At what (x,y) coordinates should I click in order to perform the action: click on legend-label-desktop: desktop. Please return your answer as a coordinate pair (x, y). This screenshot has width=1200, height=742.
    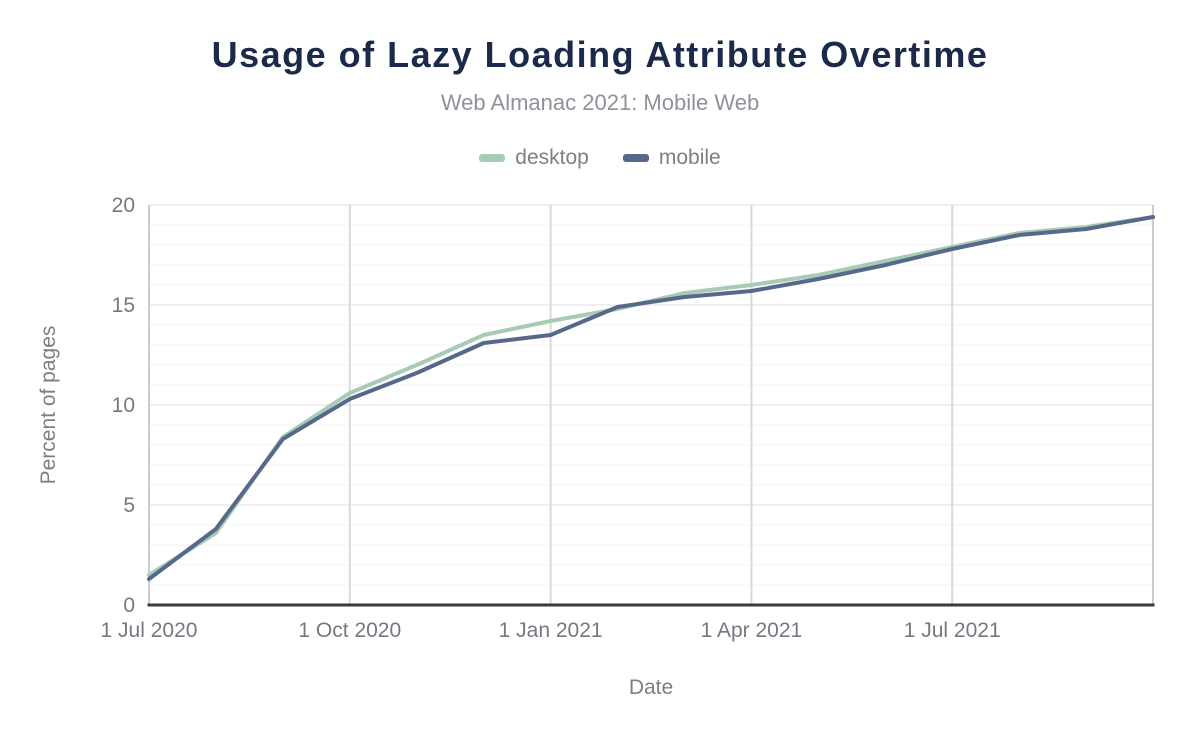
    Looking at the image, I should click on (552, 157).